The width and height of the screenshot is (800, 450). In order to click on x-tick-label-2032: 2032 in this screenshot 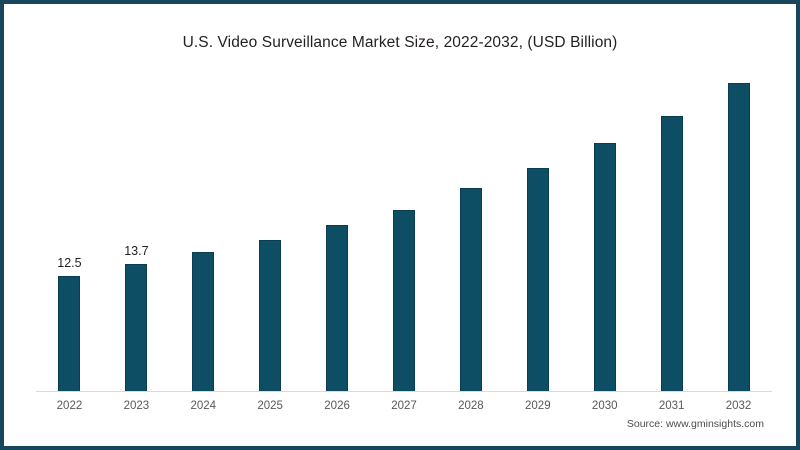, I will do `click(738, 406)`.